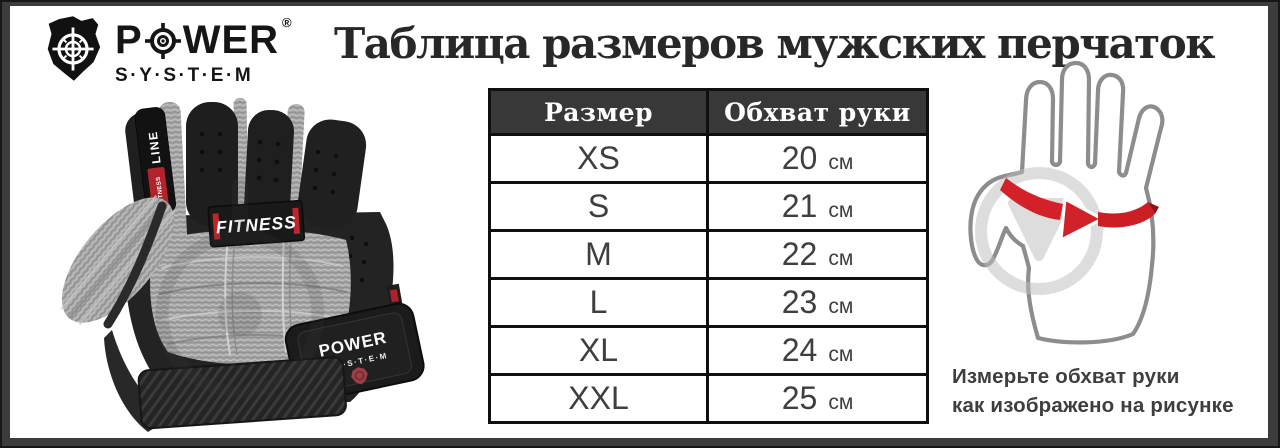 This screenshot has height=448, width=1280. What do you see at coordinates (799, 254) in the screenshot?
I see `circumference-value: 22` at bounding box center [799, 254].